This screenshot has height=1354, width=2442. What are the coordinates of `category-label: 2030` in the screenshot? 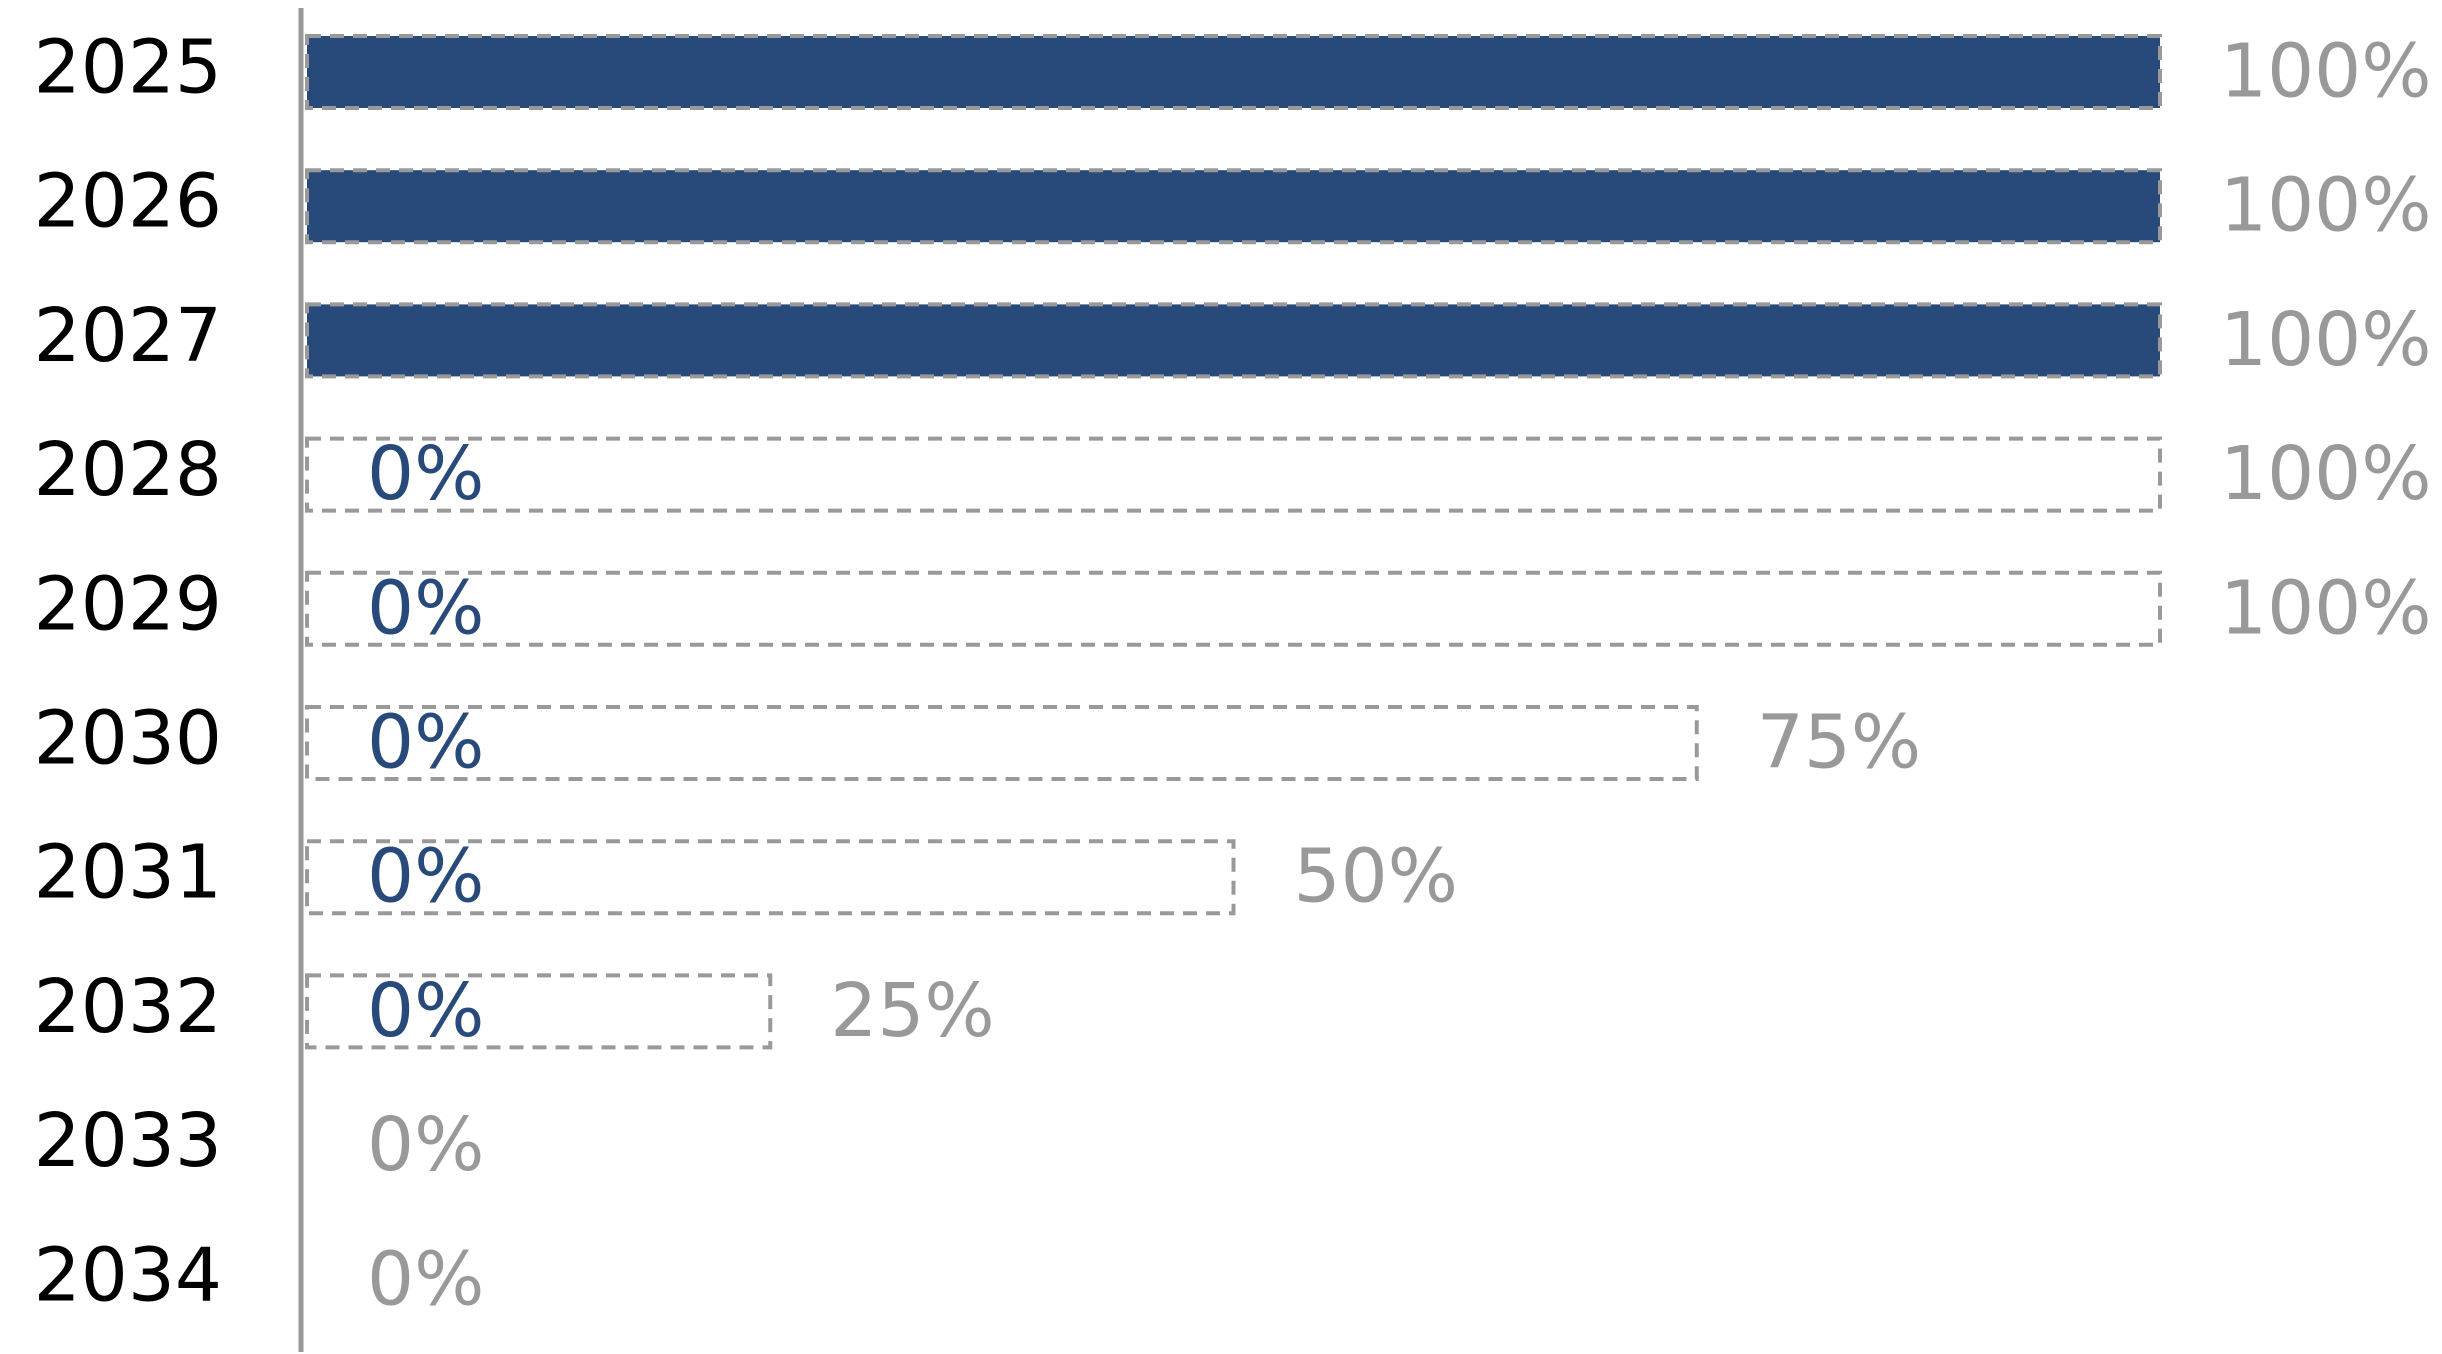 It's located at (128, 739).